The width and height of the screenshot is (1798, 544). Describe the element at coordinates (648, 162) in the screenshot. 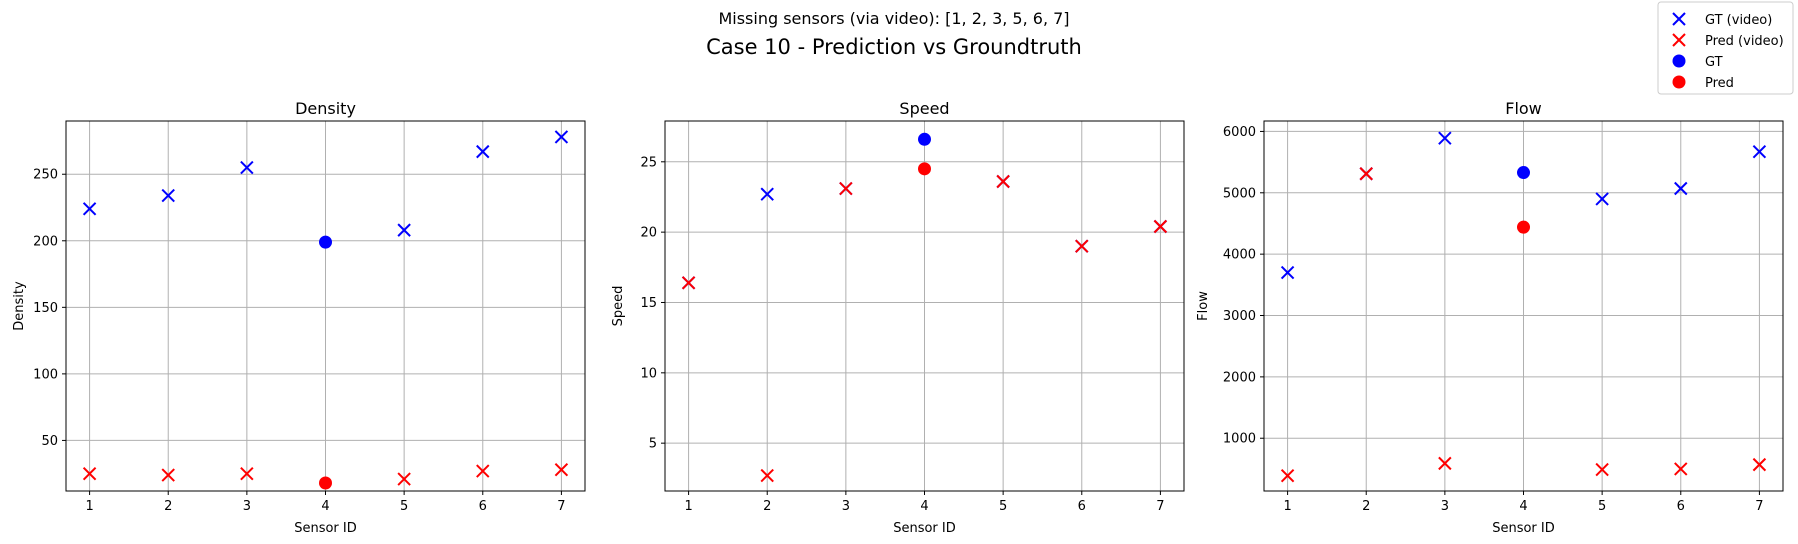

I see `y-tick-label: 25` at that location.